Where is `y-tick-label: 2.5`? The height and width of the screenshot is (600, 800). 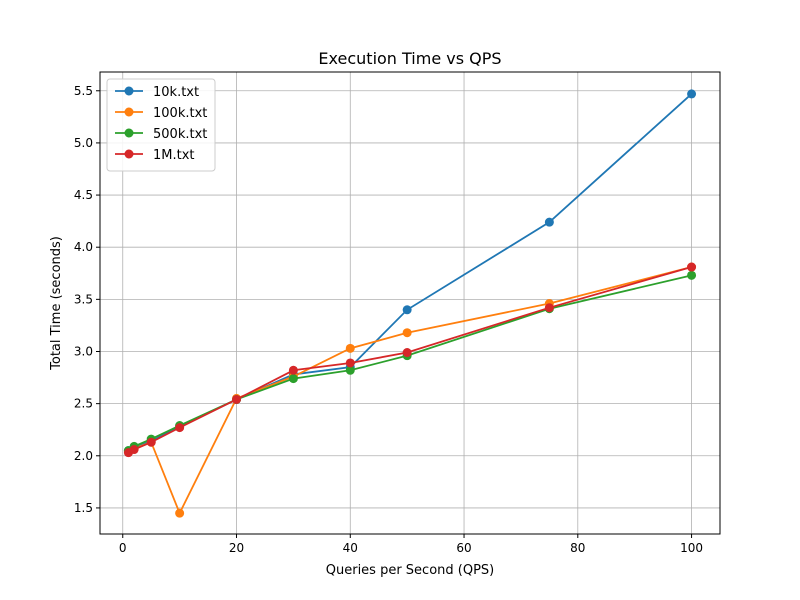
y-tick-label: 2.5 is located at coordinates (83, 404).